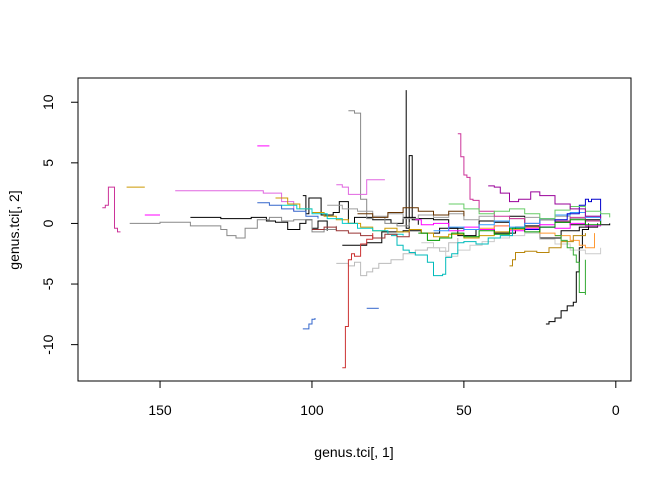 This screenshot has height=480, width=672. Describe the element at coordinates (384, 399) in the screenshot. I see `x-axis: 150 100 50 0` at that location.